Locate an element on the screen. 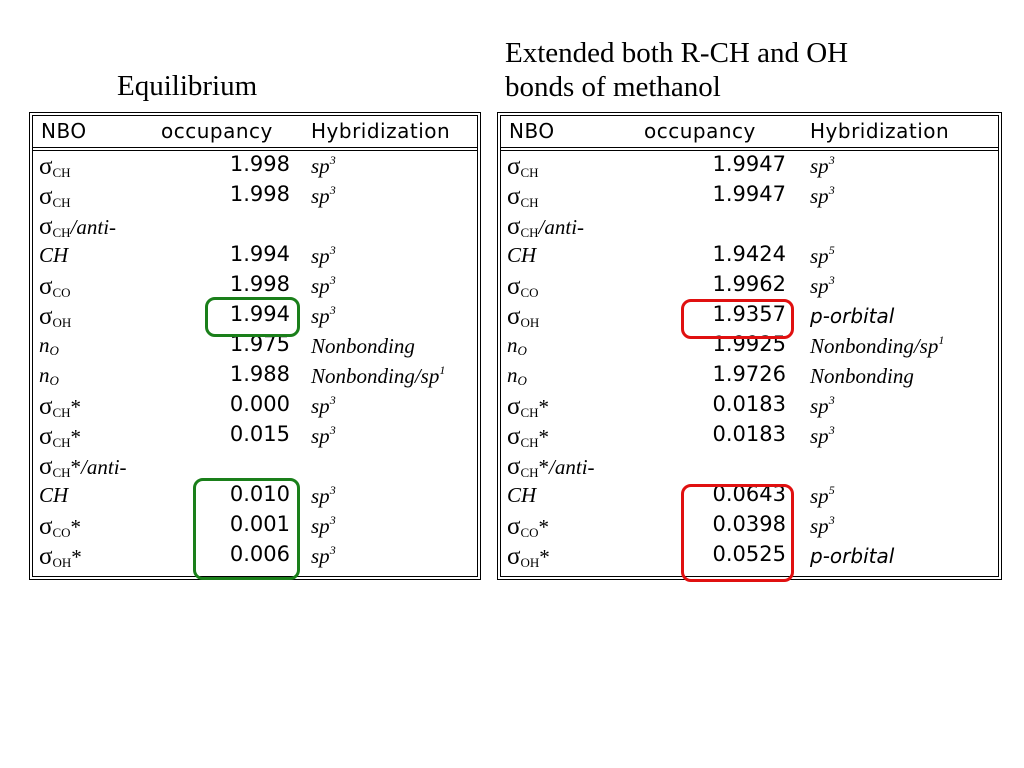 The image size is (1024, 768). table-row: σCO* 0.0398 sp3 is located at coordinates (749, 526).